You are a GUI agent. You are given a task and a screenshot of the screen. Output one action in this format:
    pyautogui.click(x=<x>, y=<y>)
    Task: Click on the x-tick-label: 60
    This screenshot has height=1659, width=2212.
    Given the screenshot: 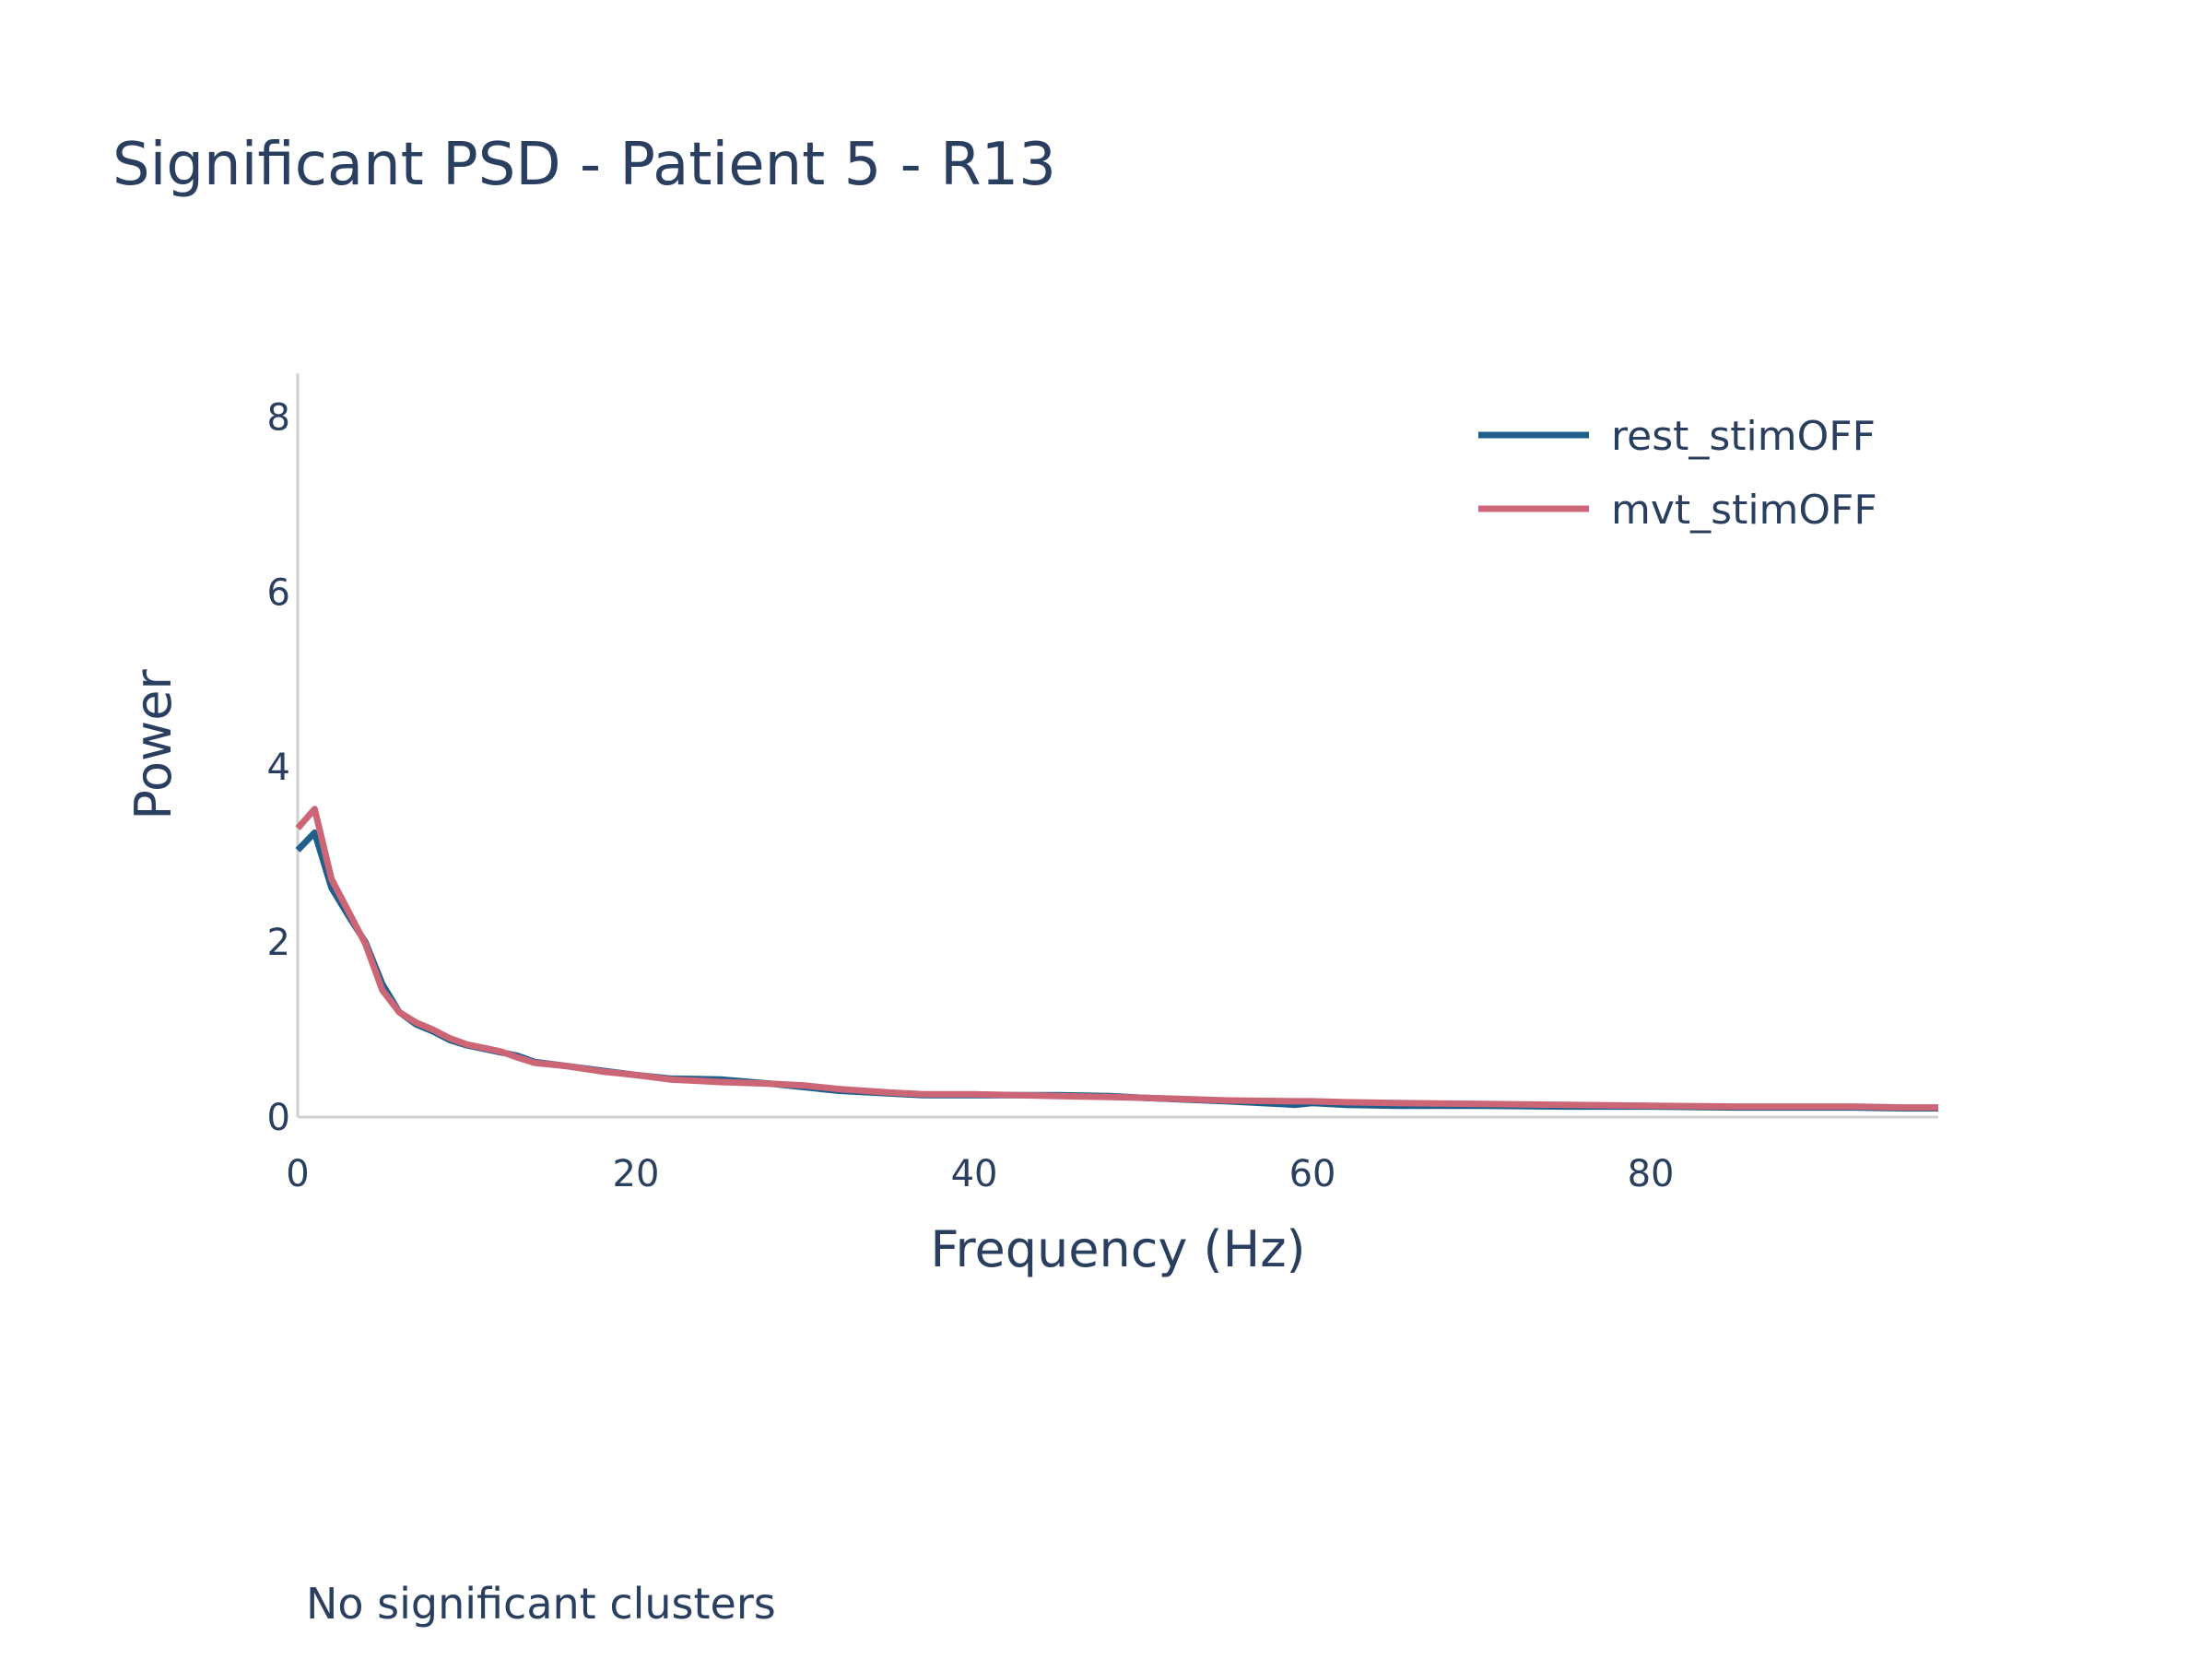 What is the action you would take?
    pyautogui.click(x=1312, y=1174)
    